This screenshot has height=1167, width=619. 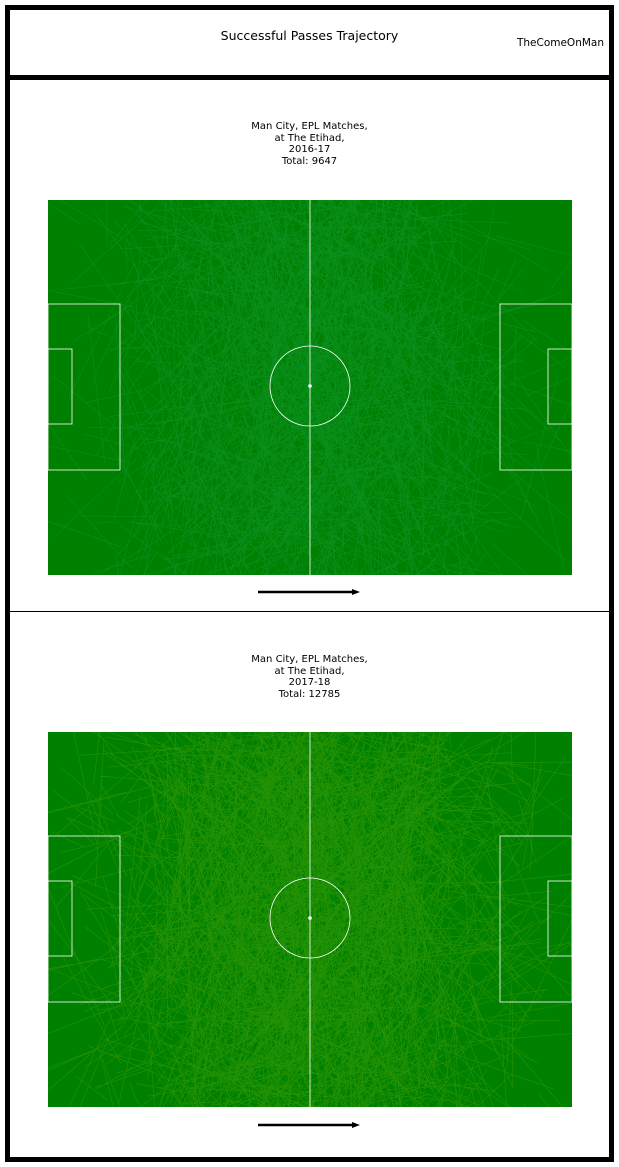 I want to click on section-divider, so click(x=309, y=611).